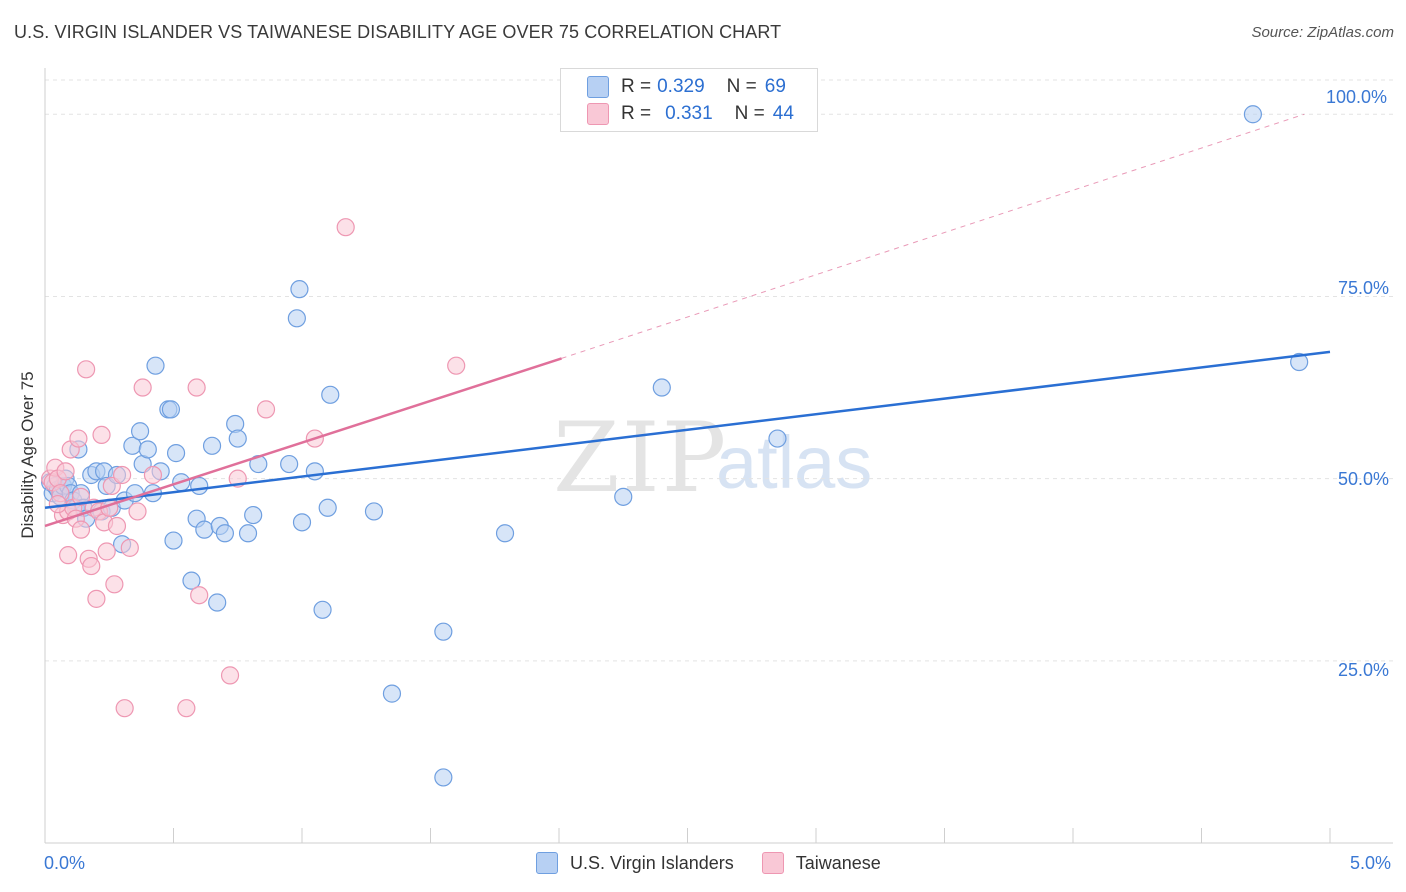 Image resolution: width=1406 pixels, height=892 pixels. Describe the element at coordinates (775, 86) in the screenshot. I see `legend-n-value: 69` at that location.